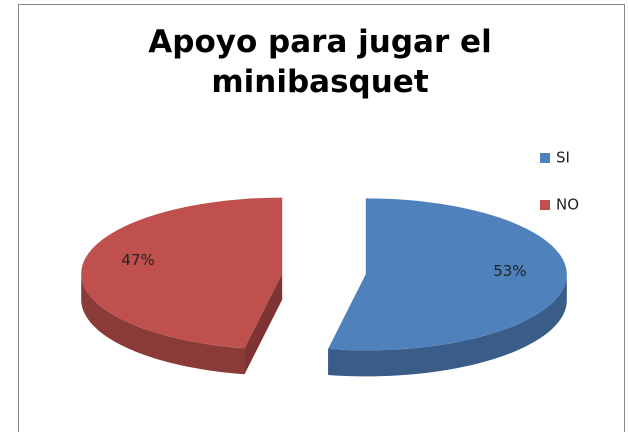  What do you see at coordinates (137, 260) in the screenshot?
I see `data-label: 47%` at bounding box center [137, 260].